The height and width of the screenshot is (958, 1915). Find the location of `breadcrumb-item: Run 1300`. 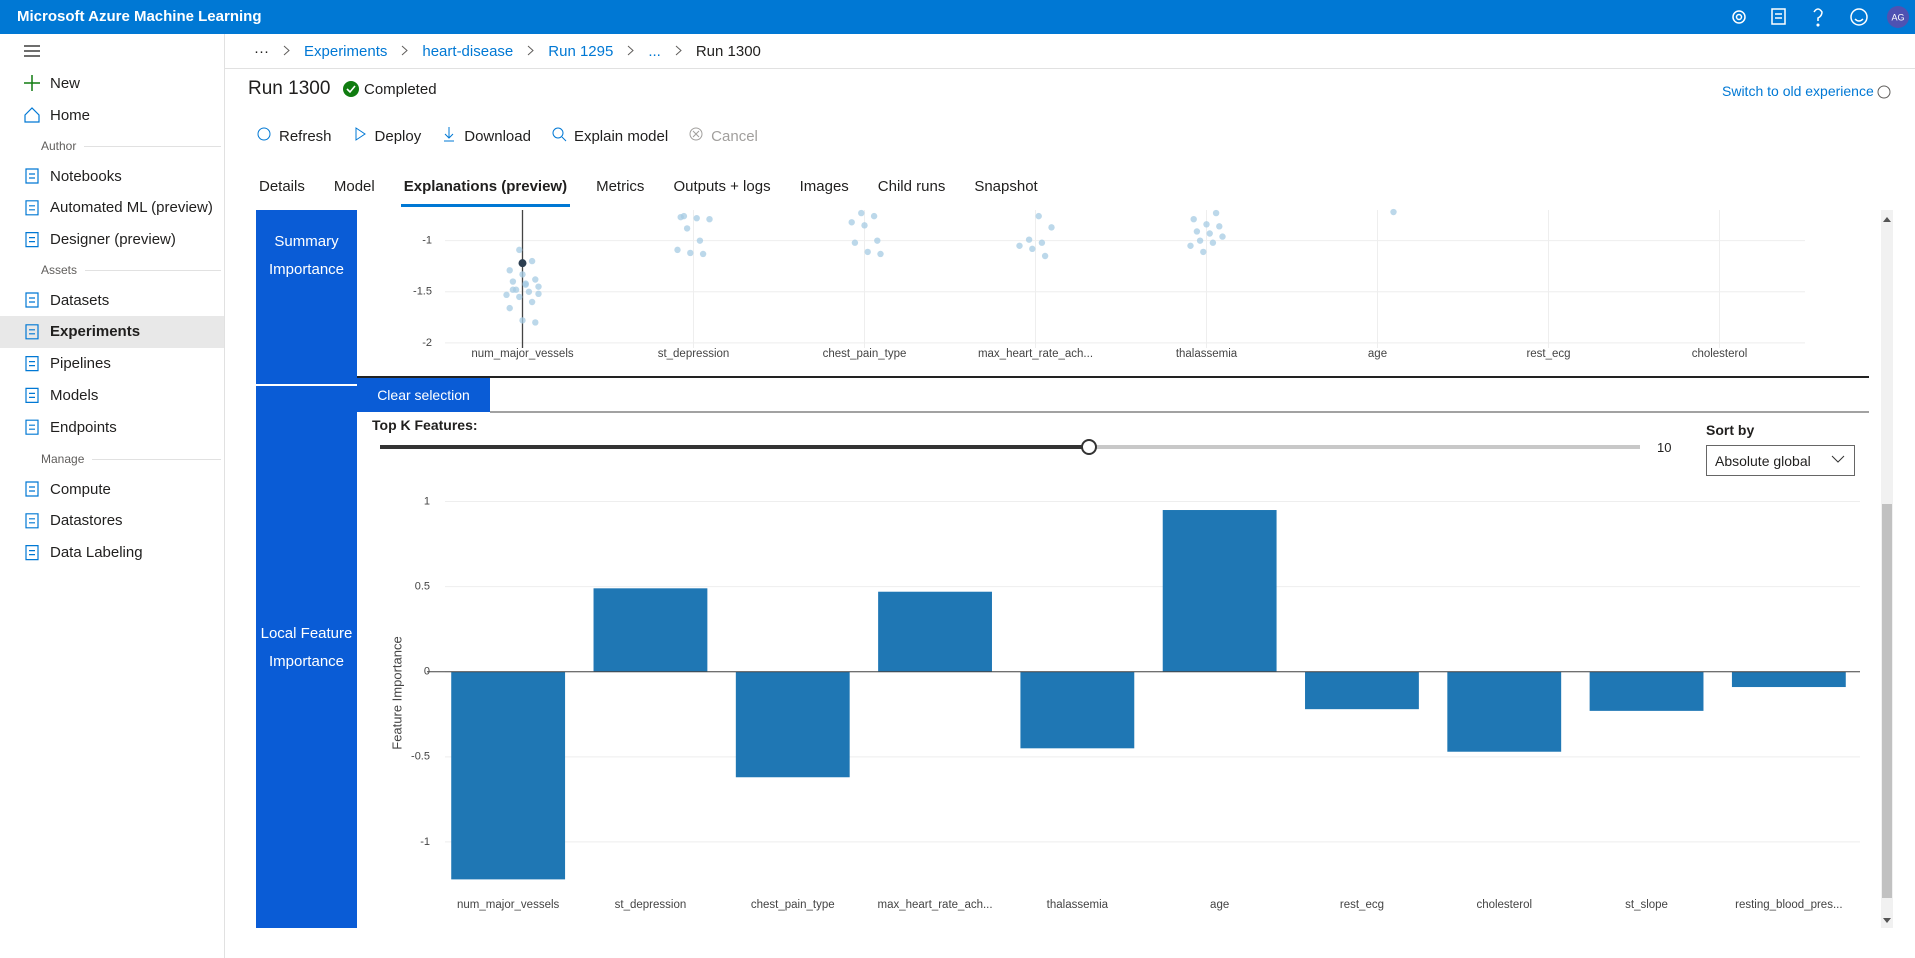

breadcrumb-item: Run 1300 is located at coordinates (728, 51).